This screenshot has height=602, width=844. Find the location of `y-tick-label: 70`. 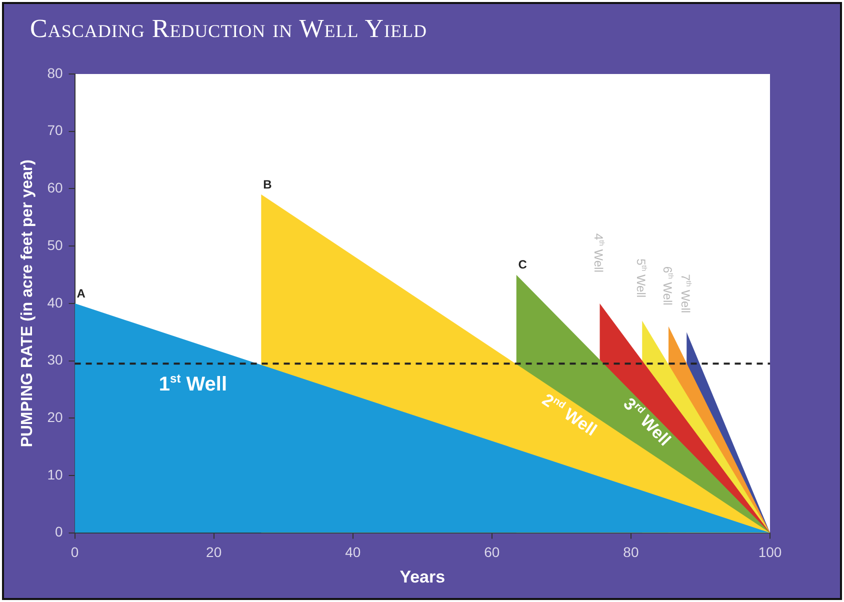

y-tick-label: 70 is located at coordinates (55, 130).